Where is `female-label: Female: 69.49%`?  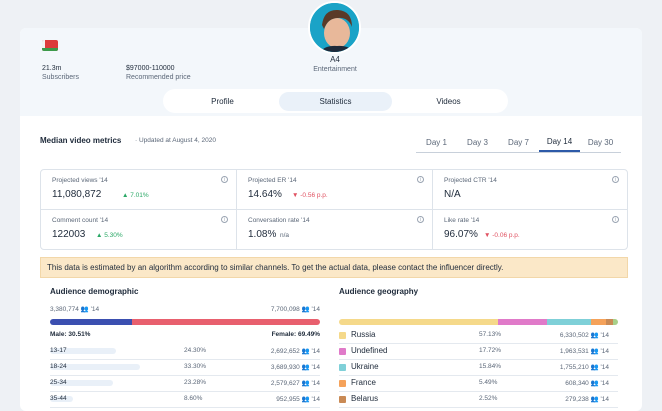 female-label: Female: 69.49% is located at coordinates (295, 334).